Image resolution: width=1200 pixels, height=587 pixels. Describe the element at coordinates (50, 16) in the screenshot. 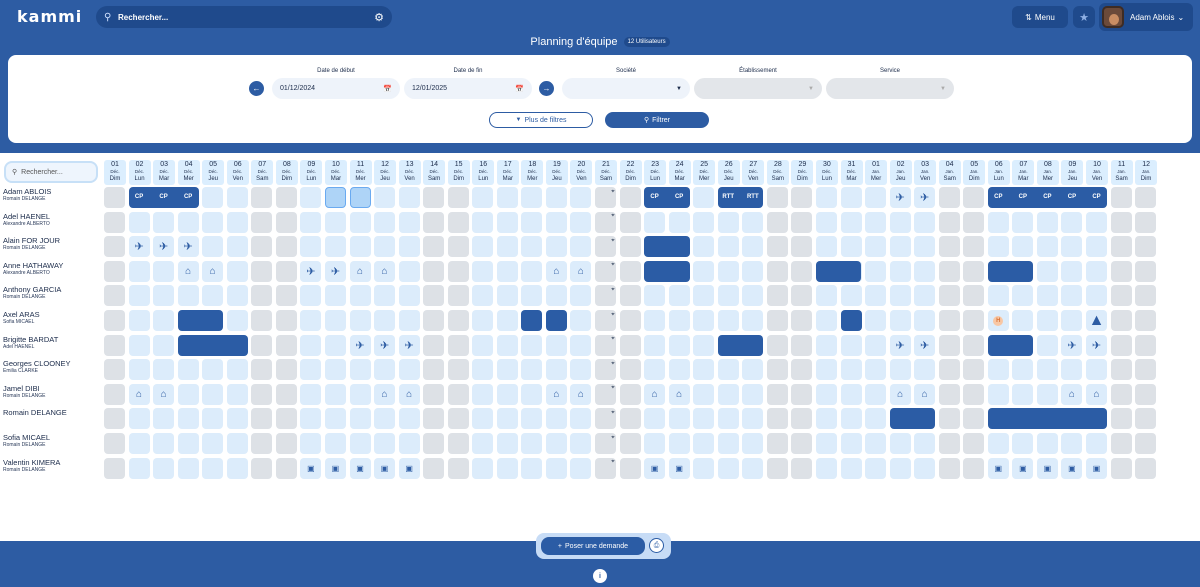

I see `app-logo: kammi` at that location.